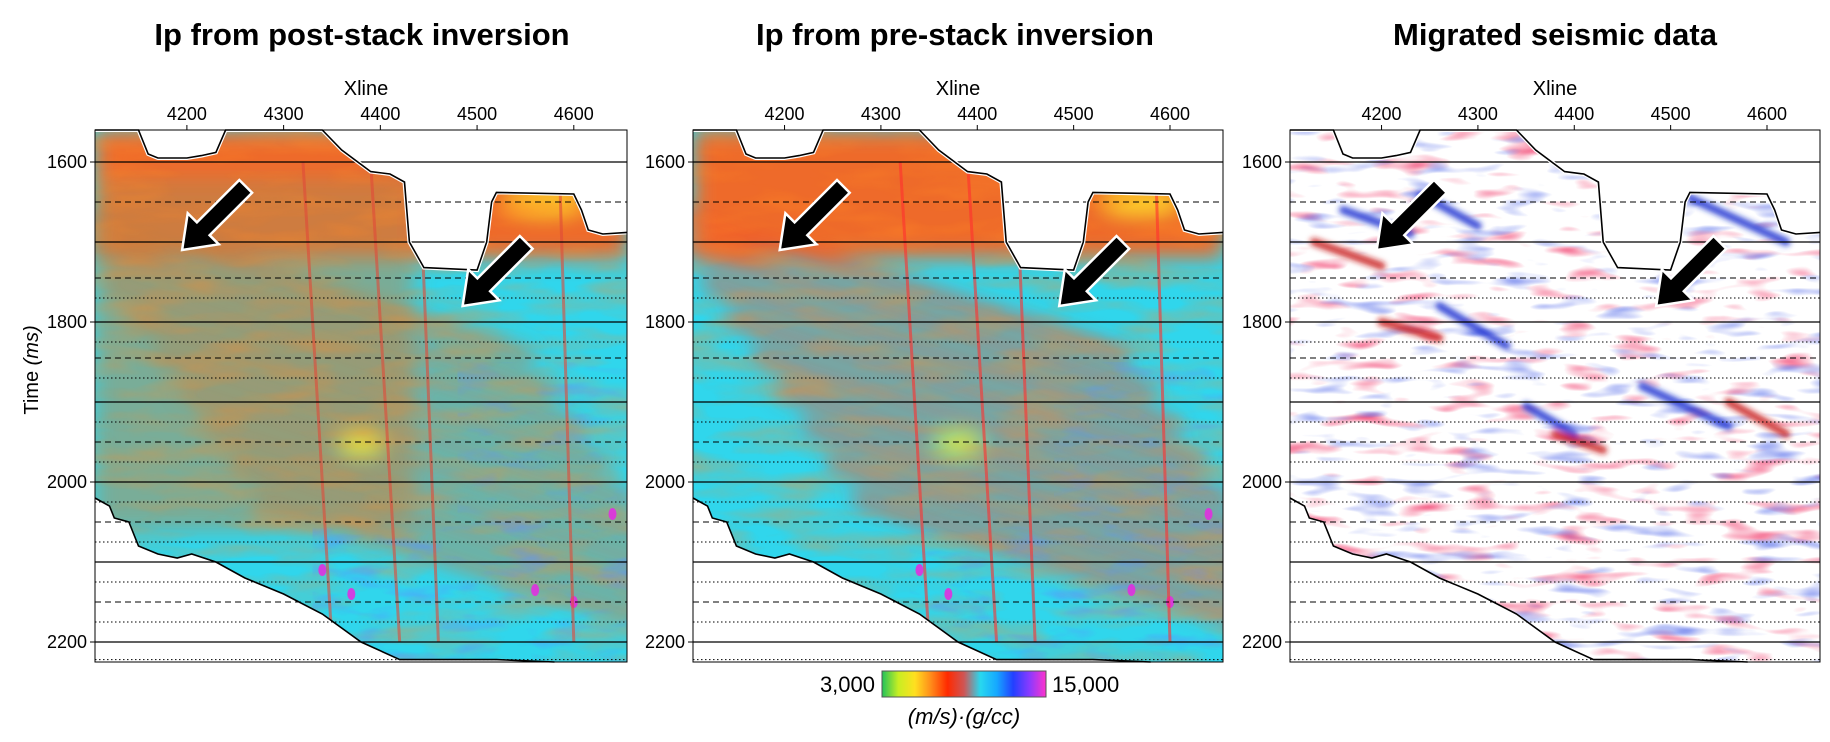 The width and height of the screenshot is (1830, 742). Describe the element at coordinates (1555, 89) in the screenshot. I see `x-axis-label-seismic: Xline` at that location.